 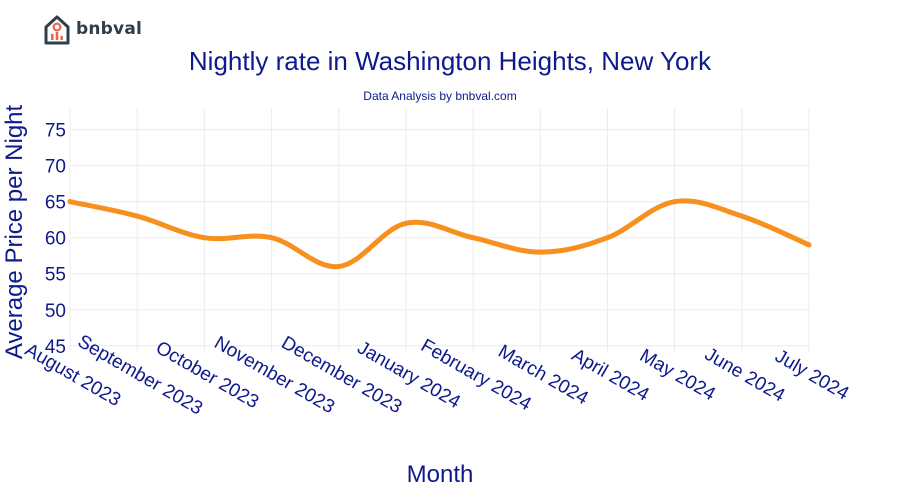 What do you see at coordinates (55, 131) in the screenshot?
I see `y-tick-label: 75` at bounding box center [55, 131].